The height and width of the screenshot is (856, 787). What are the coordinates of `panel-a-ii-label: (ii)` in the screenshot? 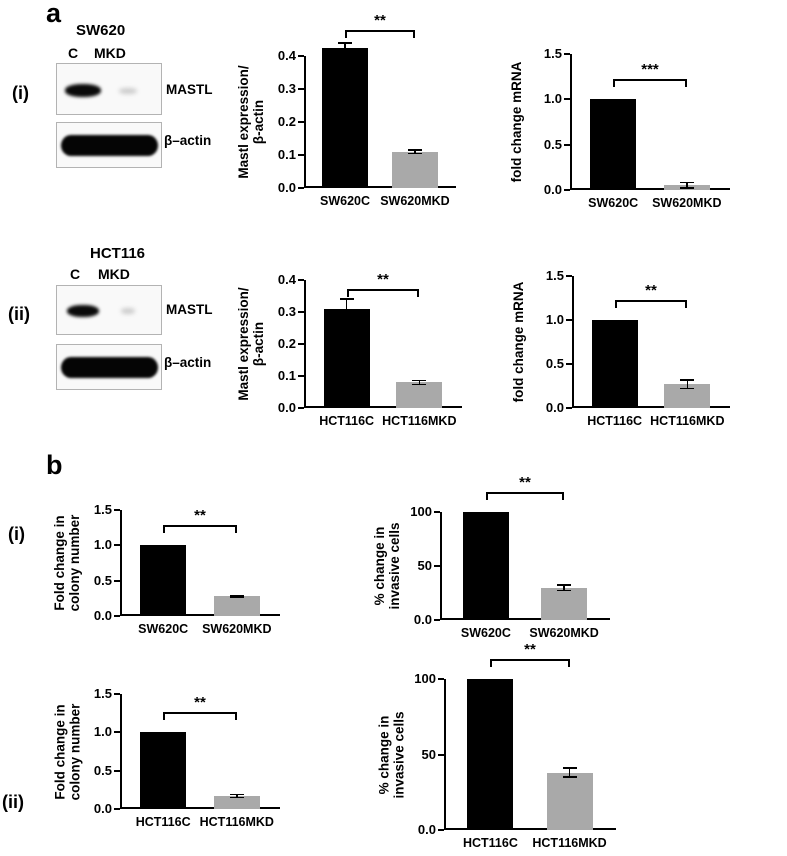 It's located at (19, 314).